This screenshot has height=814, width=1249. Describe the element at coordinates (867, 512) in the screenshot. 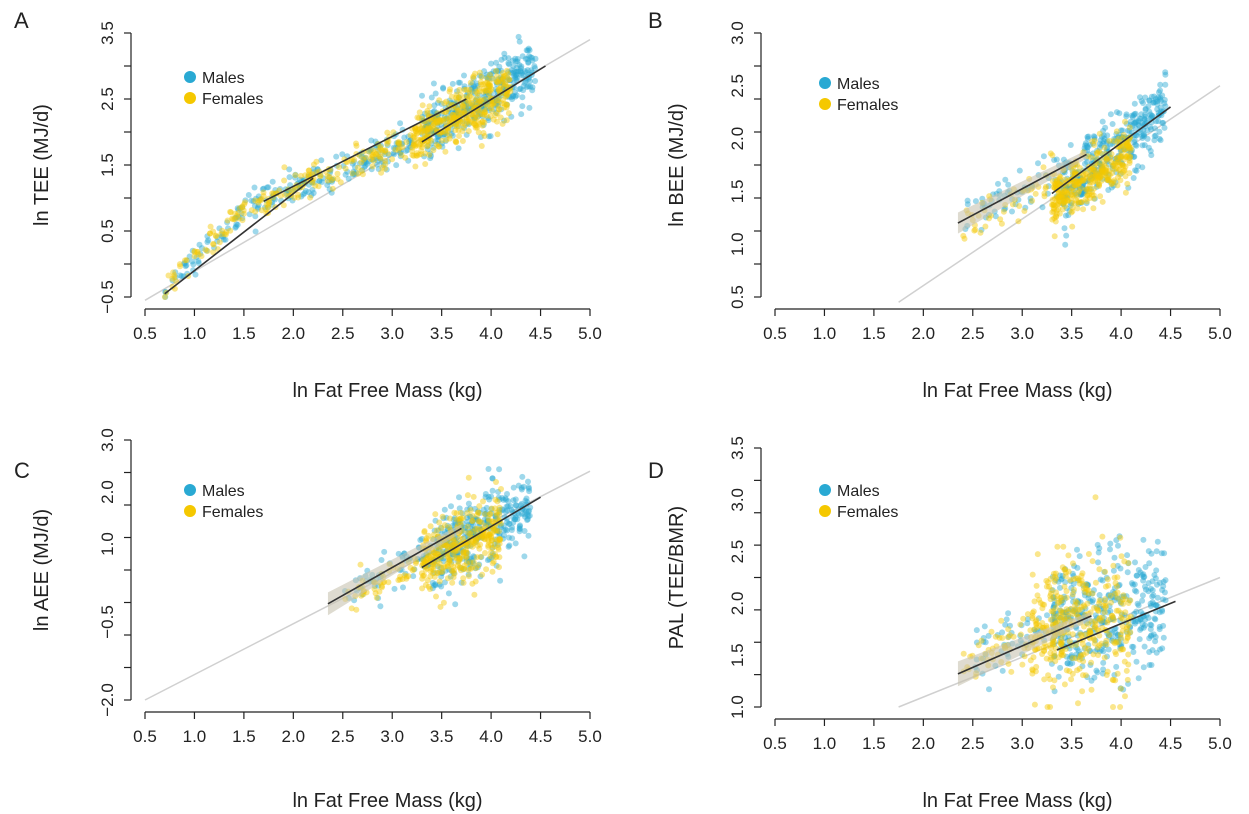

I see `legend-label-females: Females` at that location.